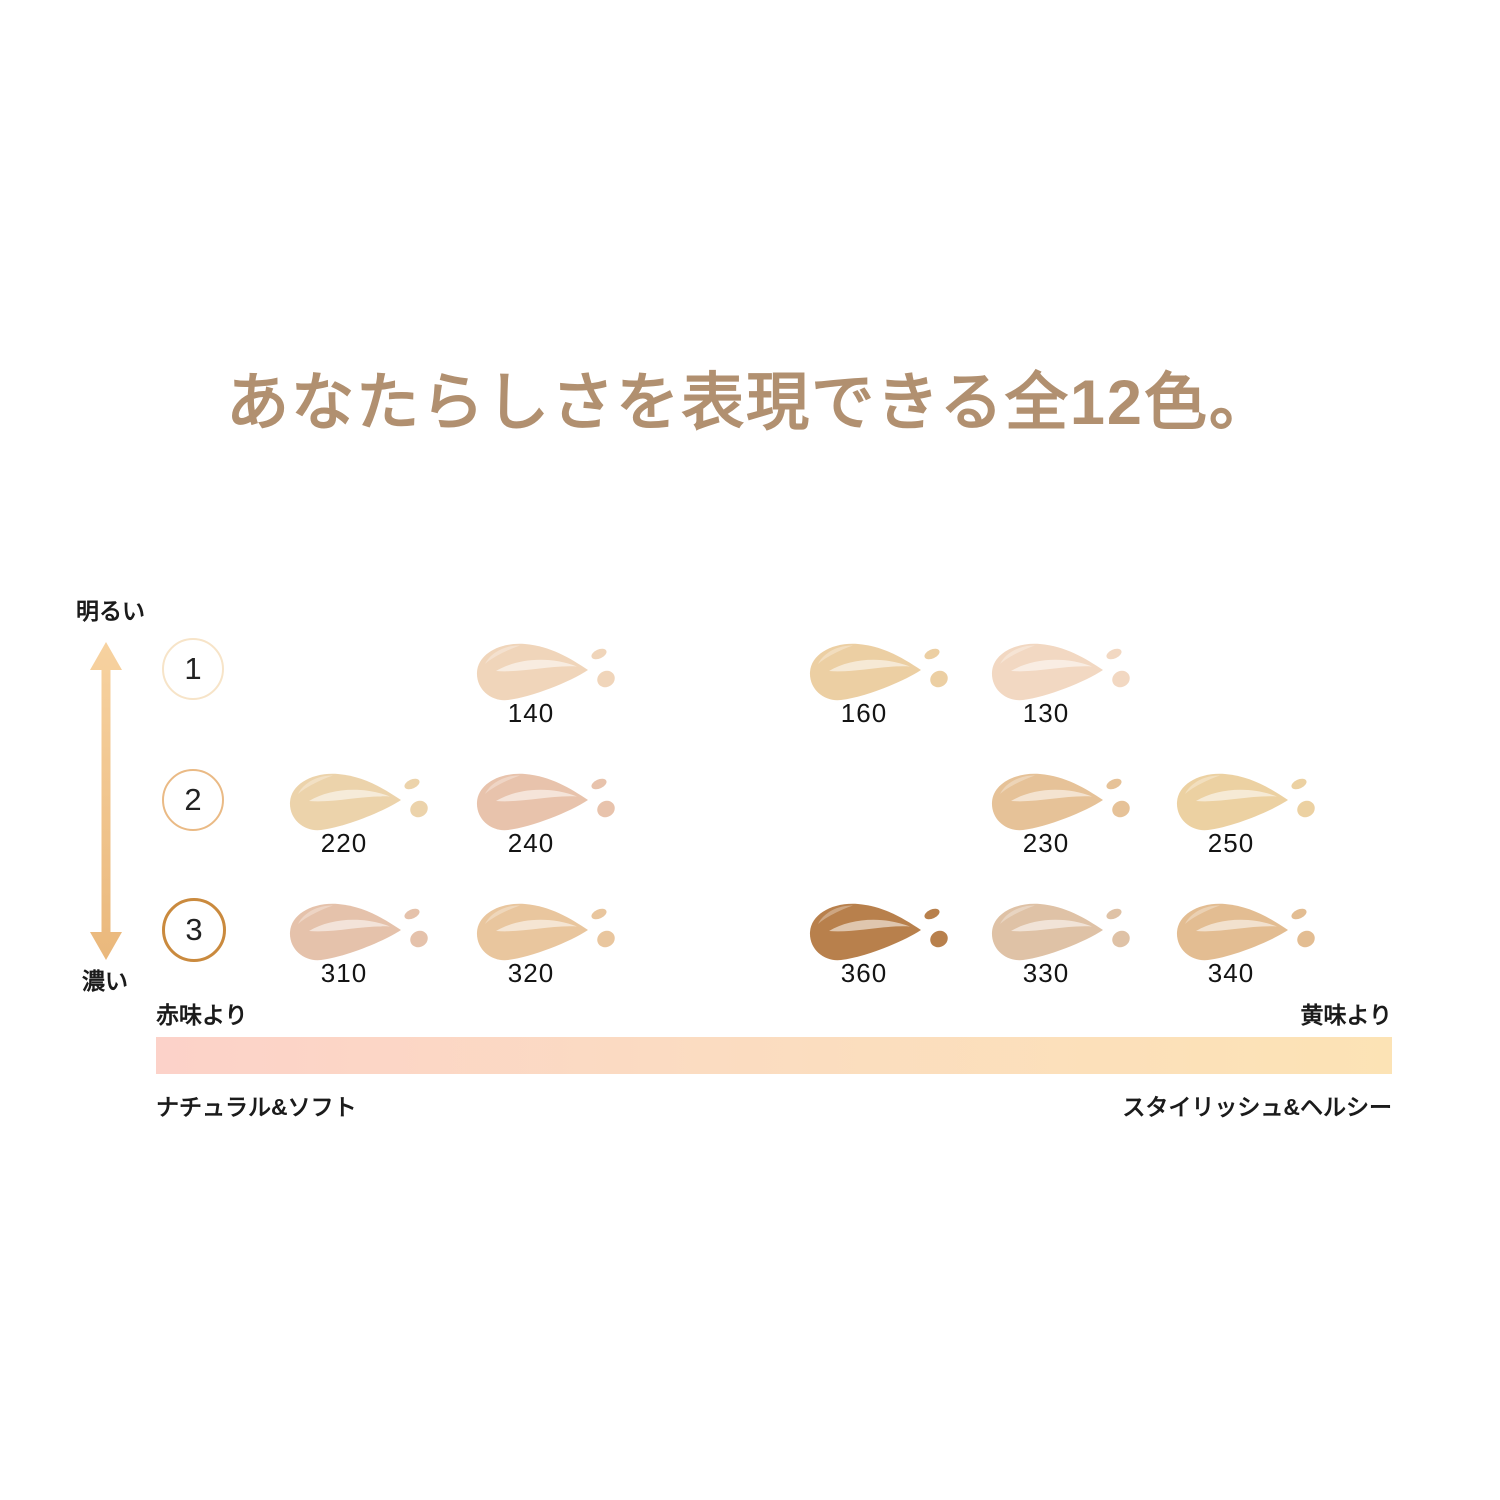 The height and width of the screenshot is (1500, 1500). What do you see at coordinates (1060, 684) in the screenshot?
I see `shade-swatch-130: 130` at bounding box center [1060, 684].